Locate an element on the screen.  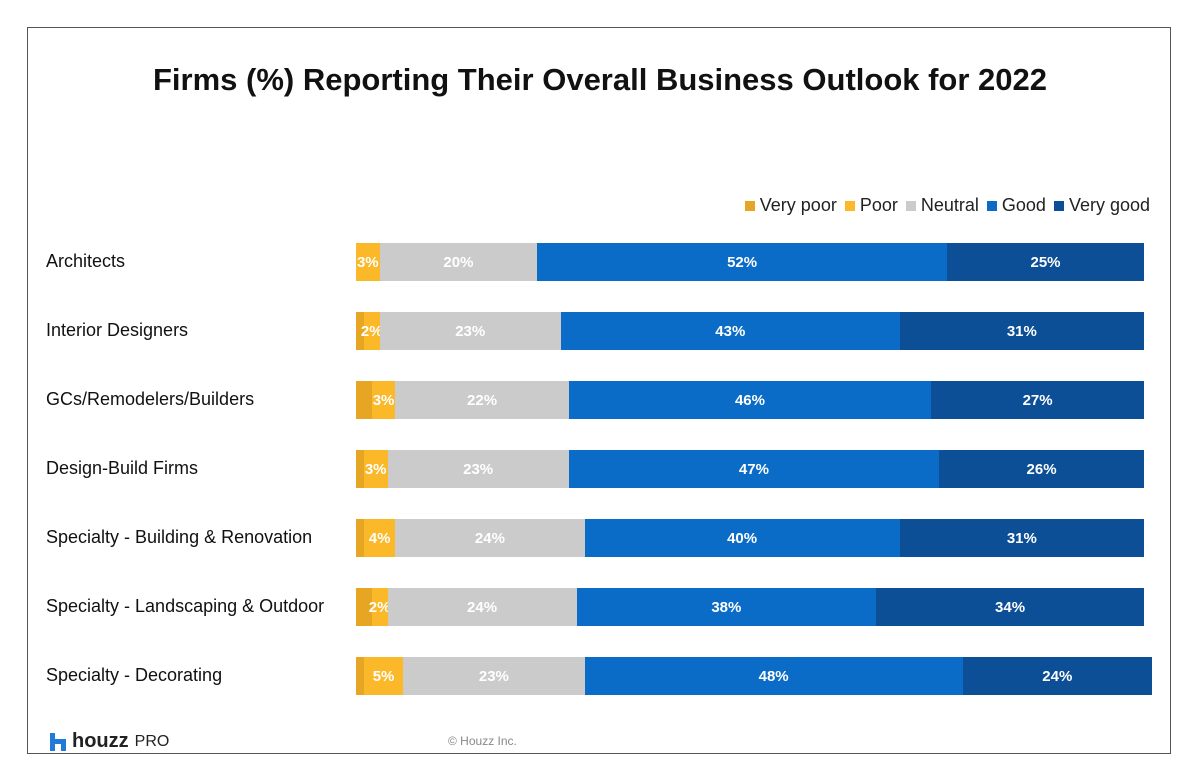
legend-label: Good is located at coordinates (1023, 205).